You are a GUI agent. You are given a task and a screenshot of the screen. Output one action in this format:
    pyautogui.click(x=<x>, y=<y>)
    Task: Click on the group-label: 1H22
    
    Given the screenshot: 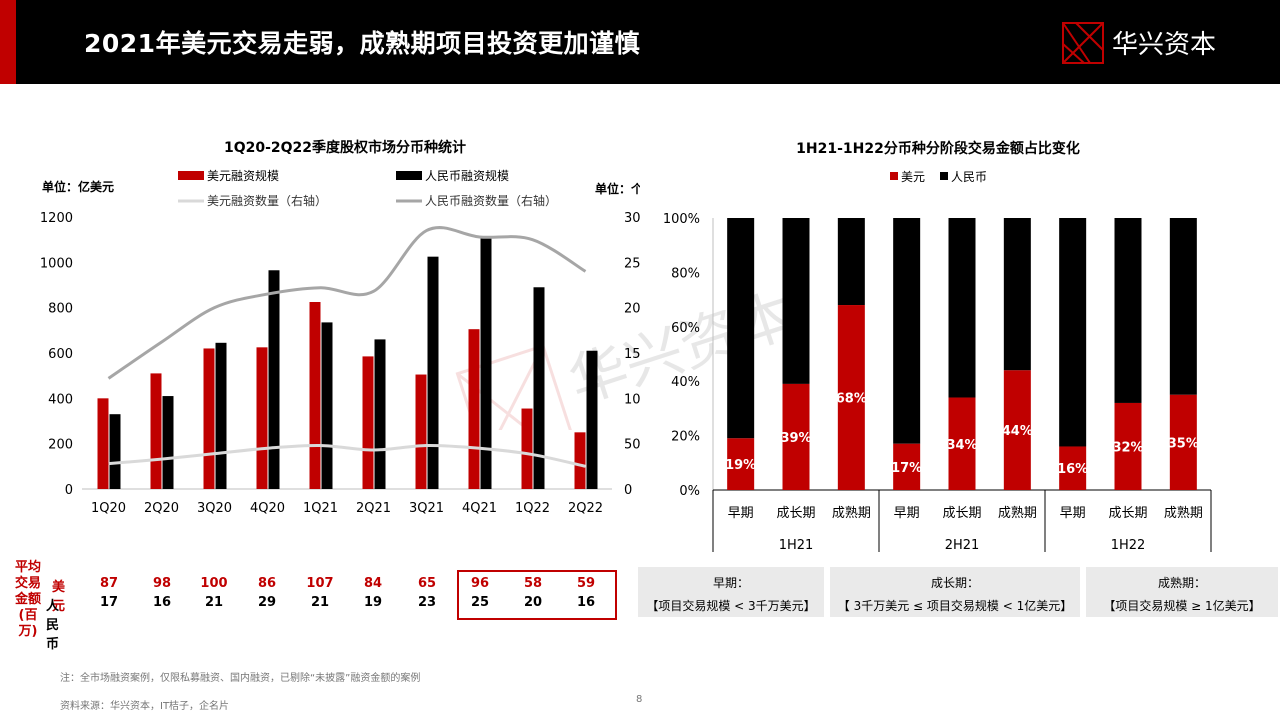 What is the action you would take?
    pyautogui.click(x=1128, y=545)
    